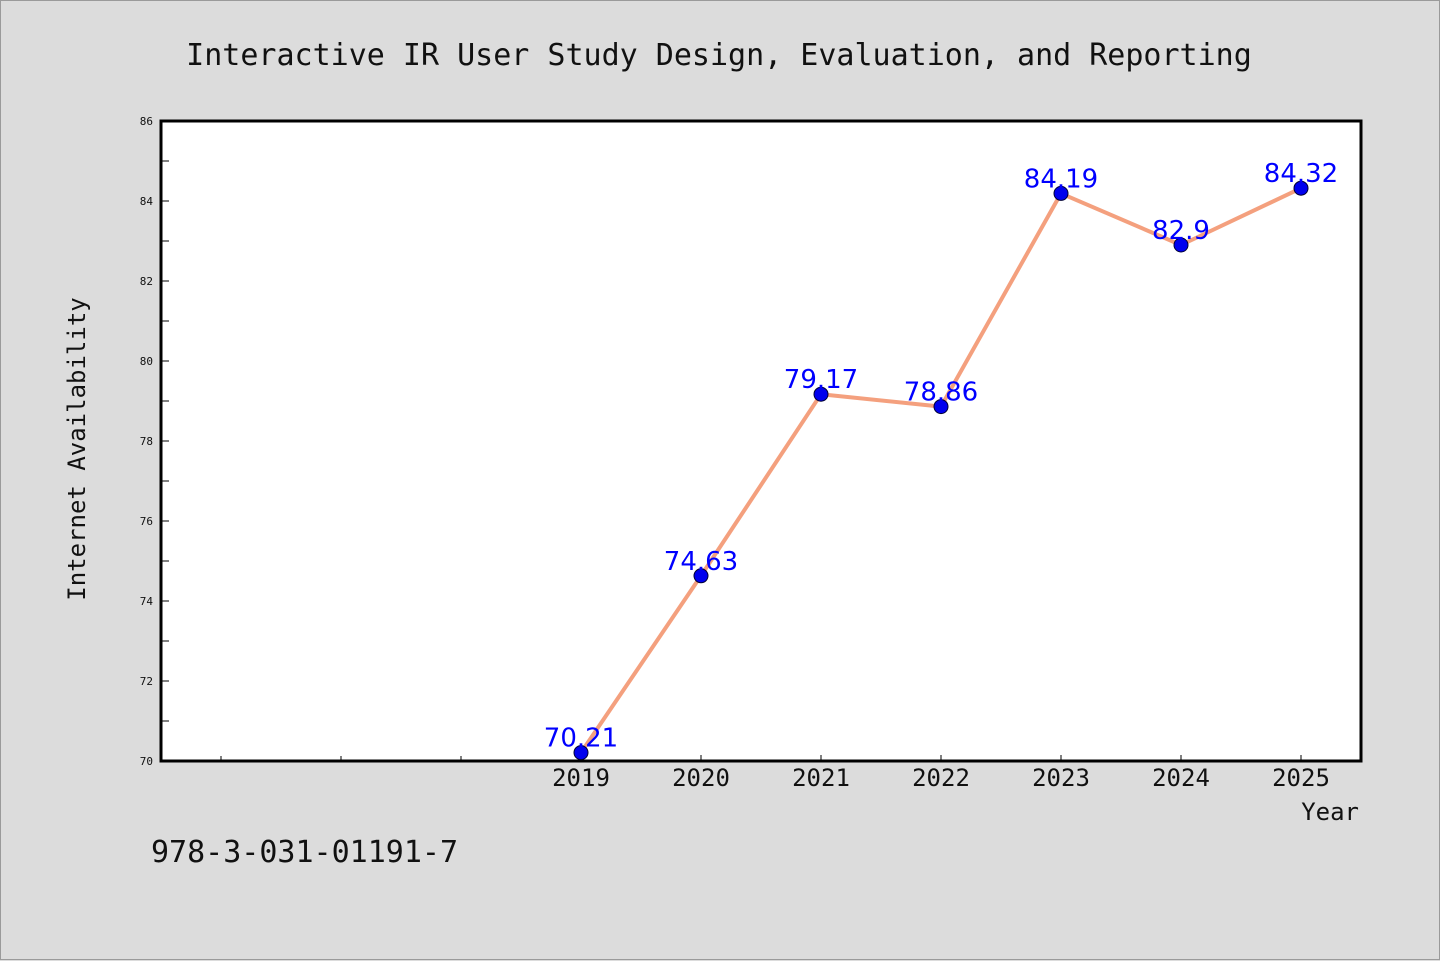 Image resolution: width=1440 pixels, height=961 pixels. What do you see at coordinates (1301, 778) in the screenshot?
I see `x-tick-label: 2025` at bounding box center [1301, 778].